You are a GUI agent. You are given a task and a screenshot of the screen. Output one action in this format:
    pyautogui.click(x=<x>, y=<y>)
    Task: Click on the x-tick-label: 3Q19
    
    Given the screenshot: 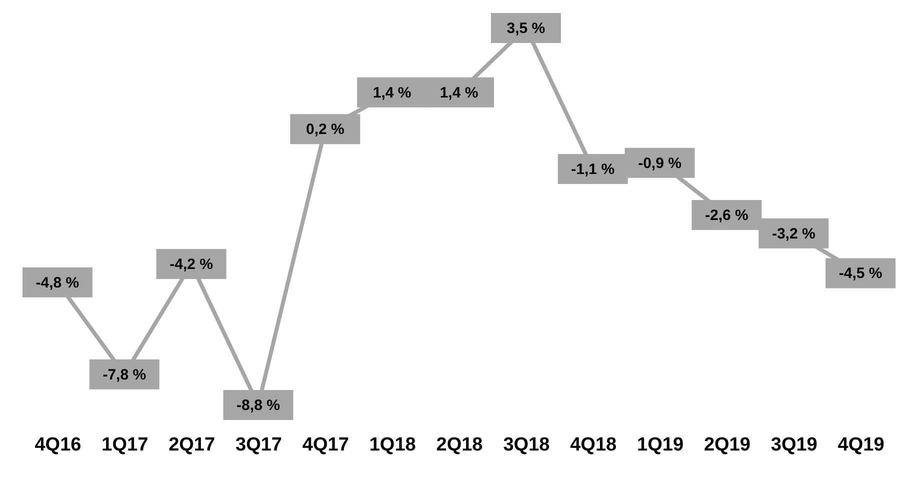 What is the action you would take?
    pyautogui.click(x=794, y=445)
    